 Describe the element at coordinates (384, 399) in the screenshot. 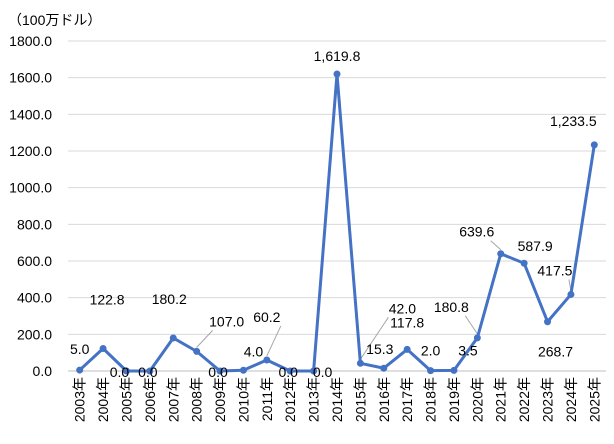

I see `x-tick-label: 2016年` at that location.